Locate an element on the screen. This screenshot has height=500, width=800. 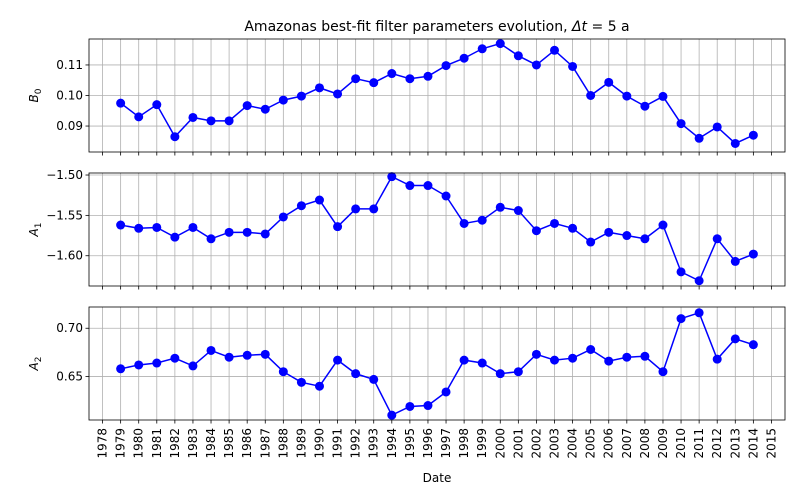
x-tick-label: 1978 is located at coordinates (103, 443).